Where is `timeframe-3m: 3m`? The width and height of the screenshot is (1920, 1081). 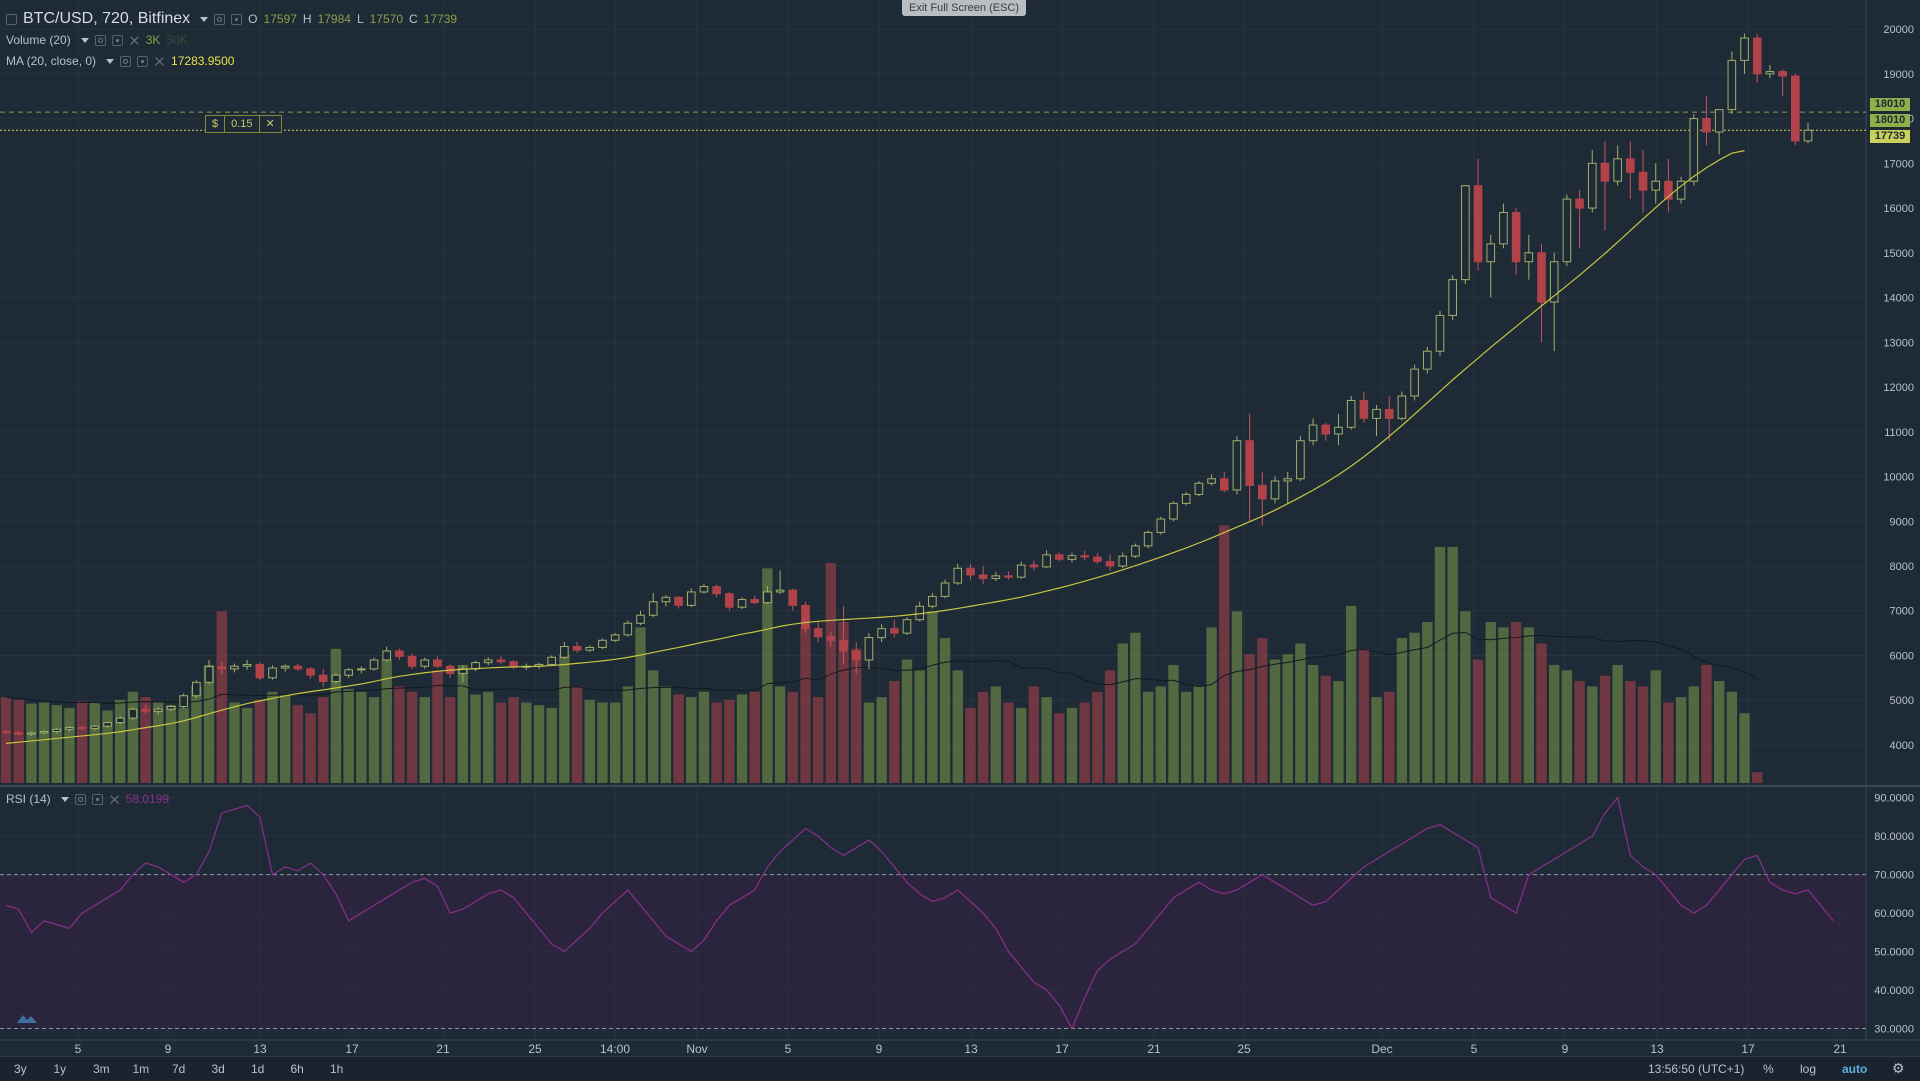 timeframe-3m: 3m is located at coordinates (101, 1069).